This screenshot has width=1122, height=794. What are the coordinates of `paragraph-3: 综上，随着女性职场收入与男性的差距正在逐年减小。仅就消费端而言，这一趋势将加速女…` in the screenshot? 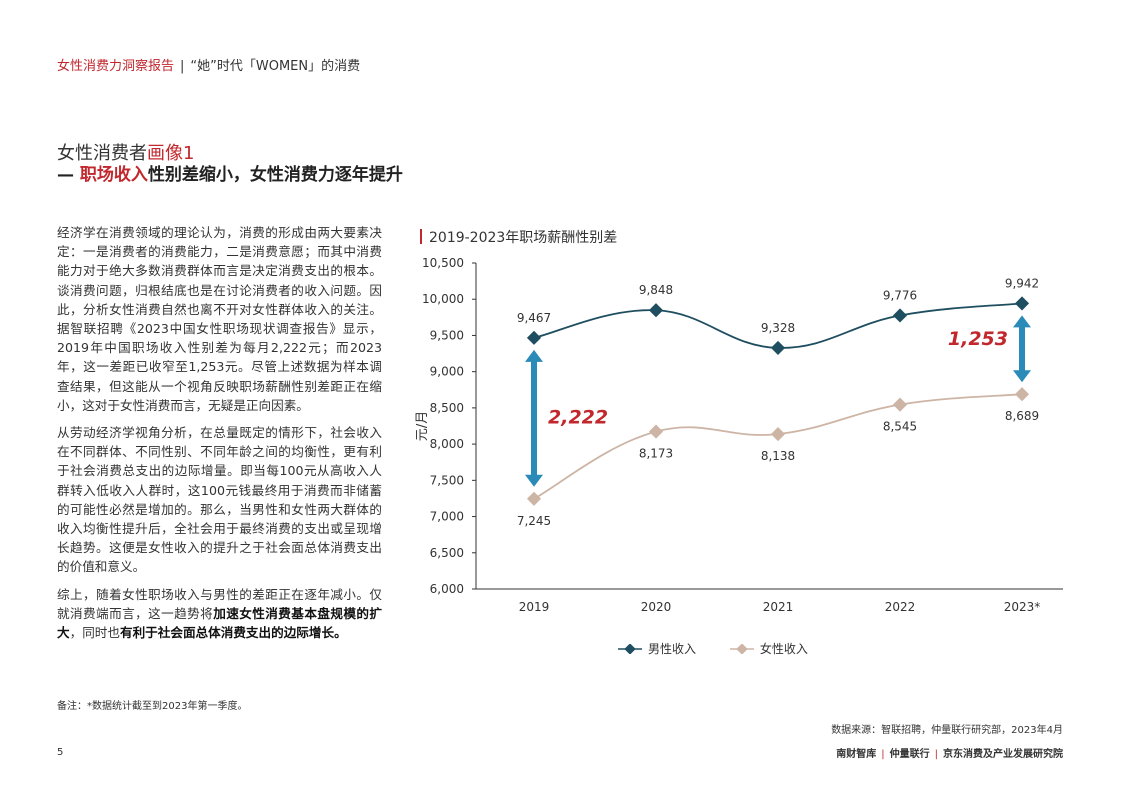 It's located at (219, 614).